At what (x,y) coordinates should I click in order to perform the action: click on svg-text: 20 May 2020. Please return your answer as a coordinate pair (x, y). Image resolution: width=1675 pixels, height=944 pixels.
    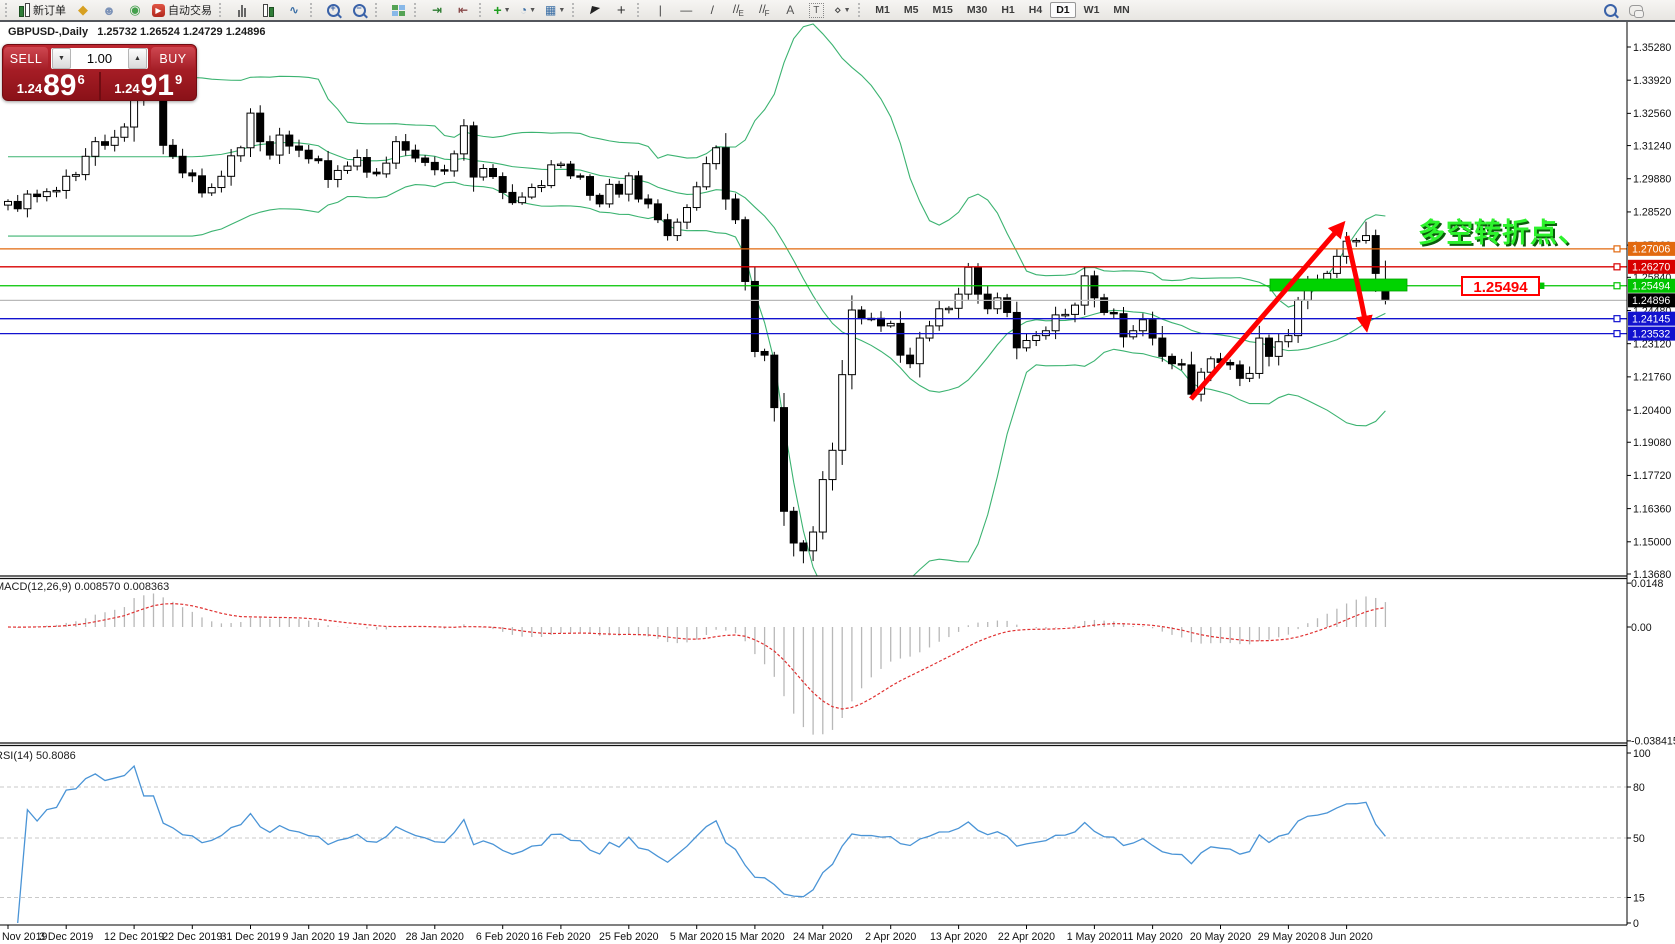
    Looking at the image, I should click on (1220, 937).